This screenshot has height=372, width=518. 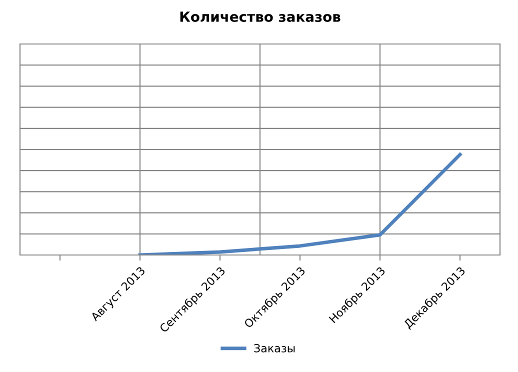 I want to click on legend-label: Заказы, so click(x=274, y=348).